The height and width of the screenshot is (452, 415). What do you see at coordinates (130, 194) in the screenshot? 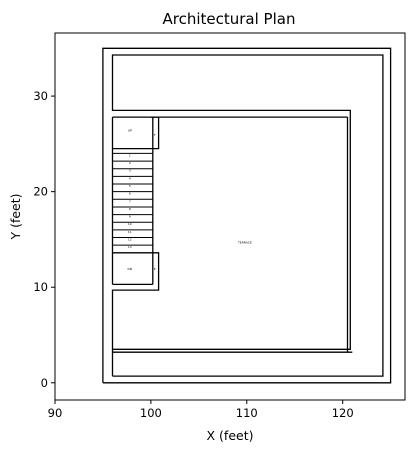
I see `tread-number: 6` at bounding box center [130, 194].